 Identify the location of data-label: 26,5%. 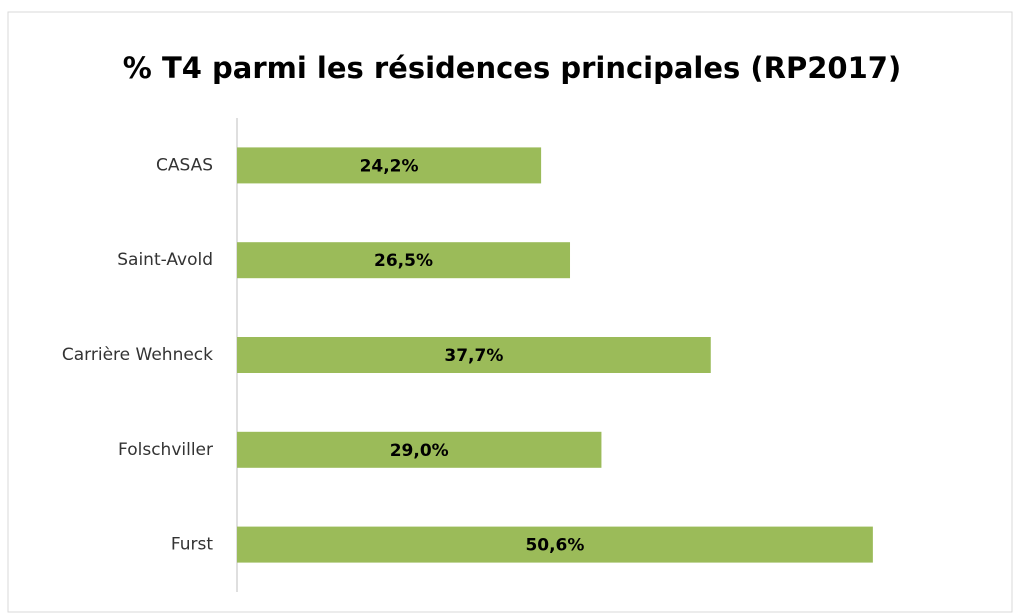
(403, 261).